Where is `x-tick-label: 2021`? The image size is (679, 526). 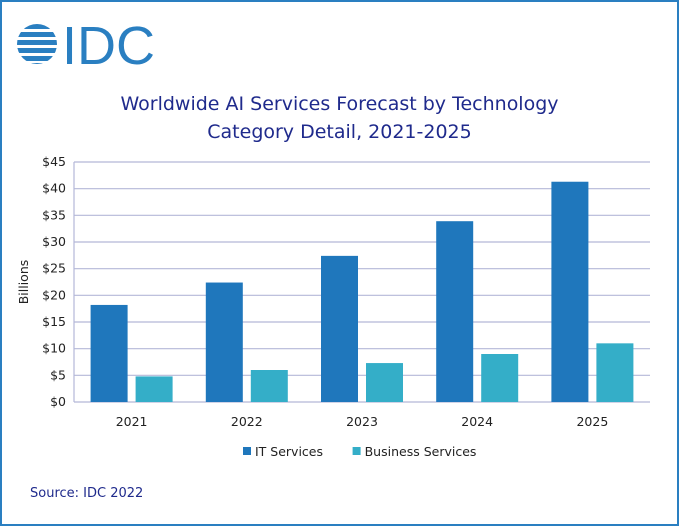
x-tick-label: 2021 is located at coordinates (132, 421).